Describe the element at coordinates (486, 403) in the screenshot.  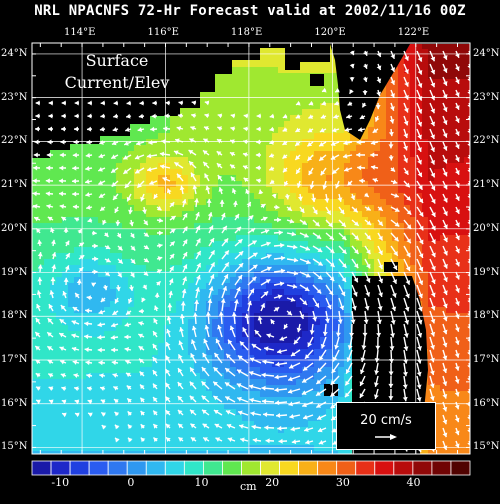
I see `lat-label-right: 16°N` at that location.